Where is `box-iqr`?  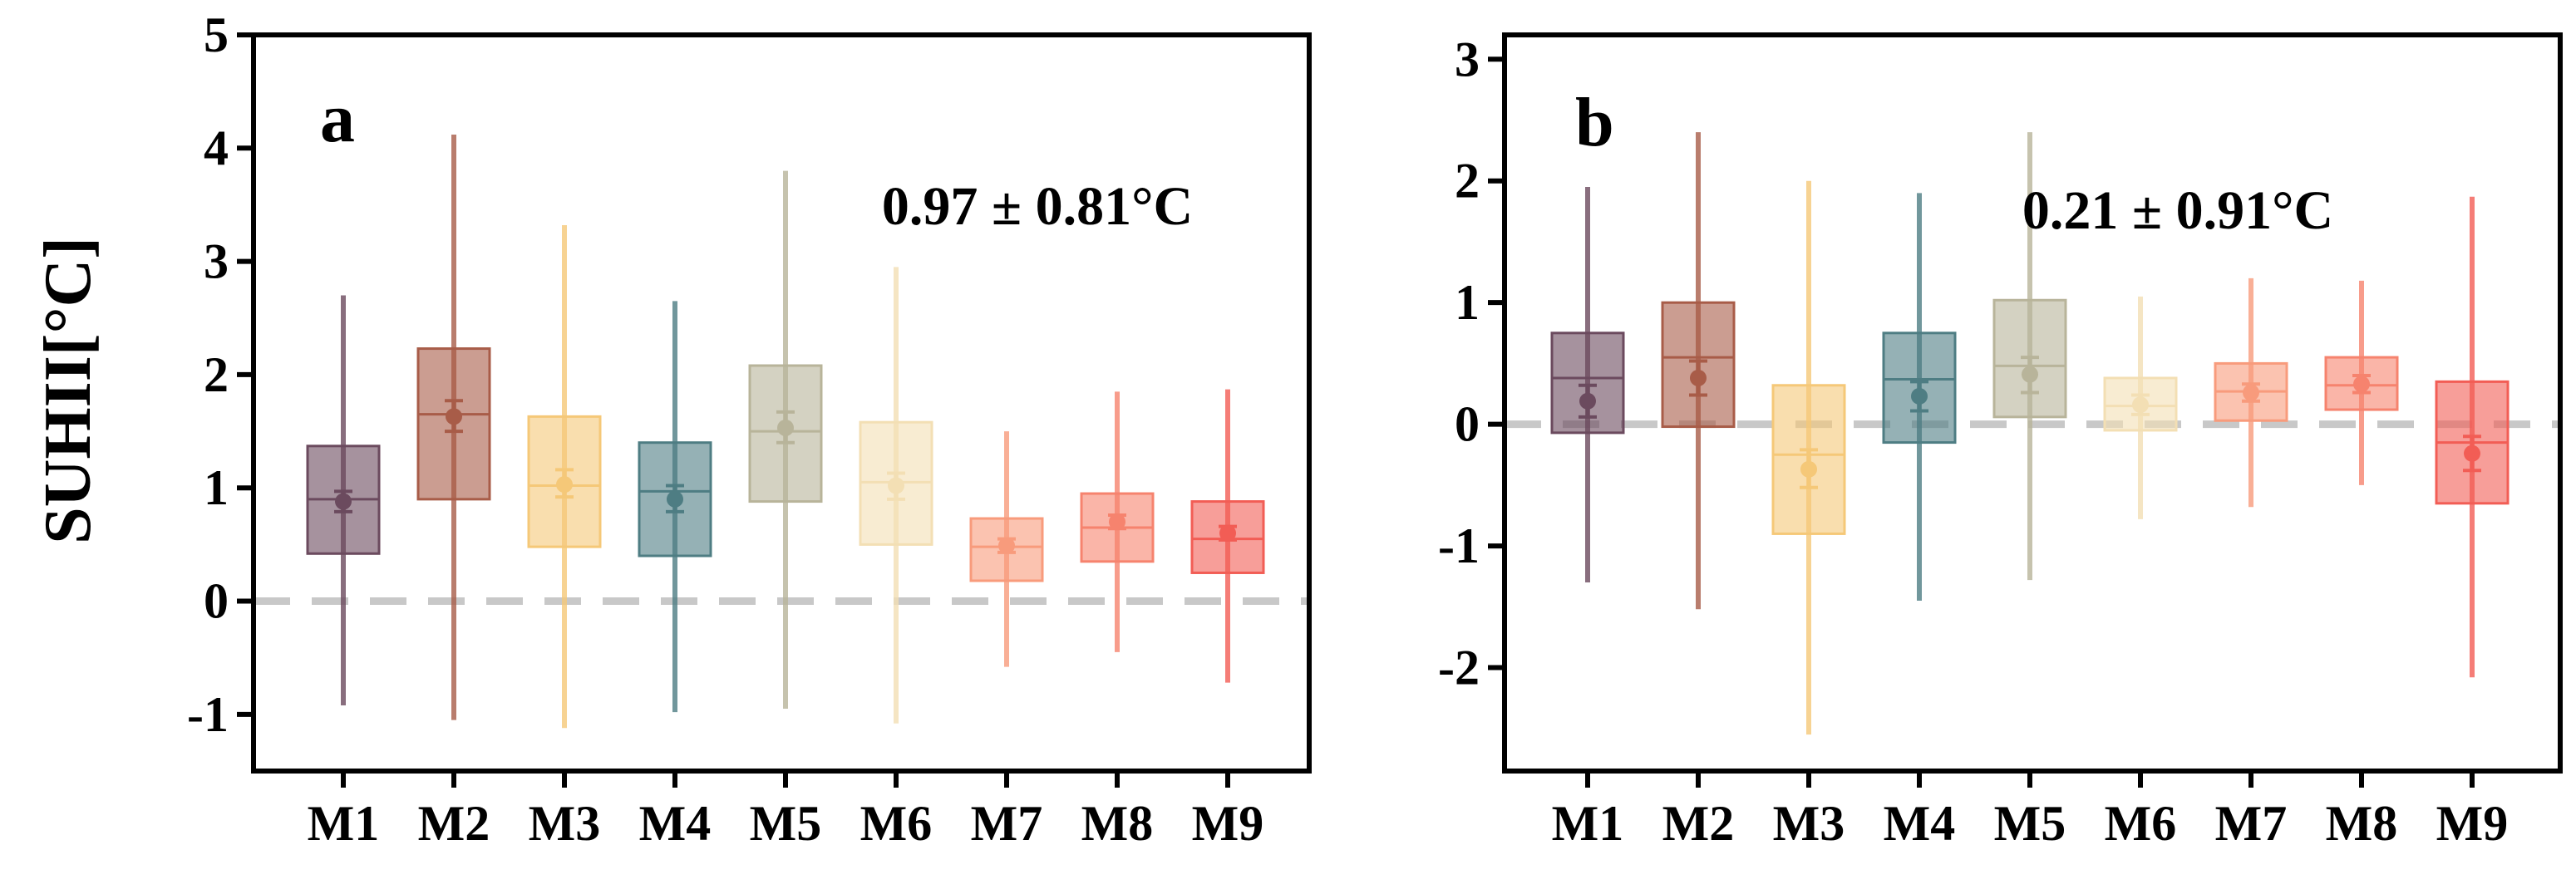
box-iqr is located at coordinates (2140, 404).